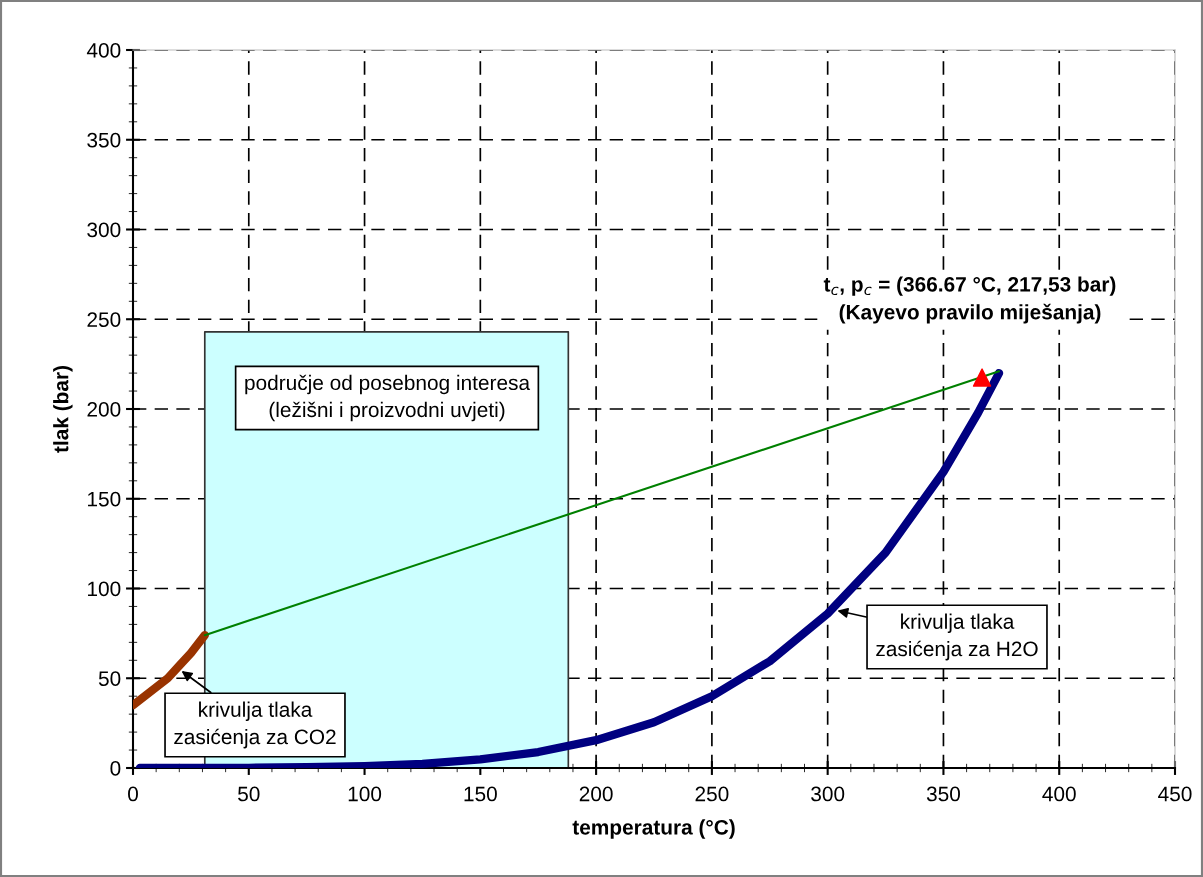  What do you see at coordinates (1175, 794) in the screenshot?
I see `x-tick-label: 450` at bounding box center [1175, 794].